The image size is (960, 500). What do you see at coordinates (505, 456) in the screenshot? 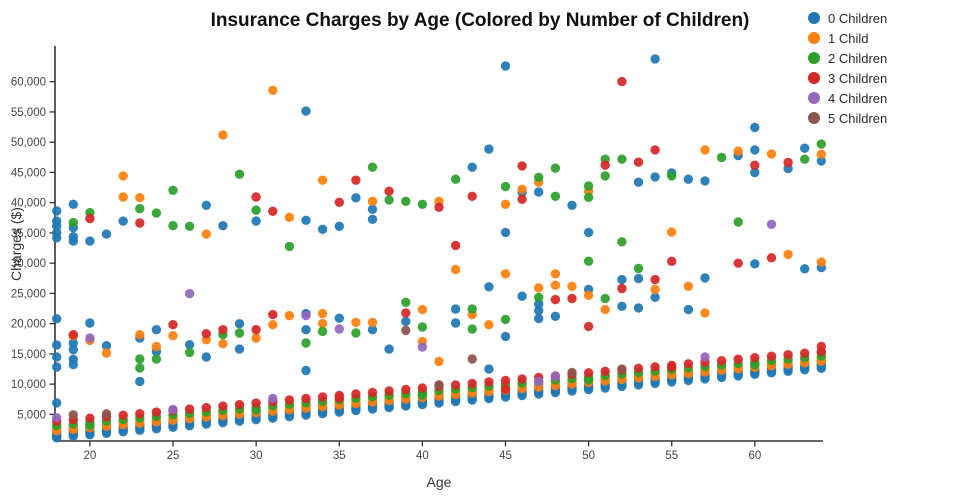
I see `x-tick-label: 45` at bounding box center [505, 456].